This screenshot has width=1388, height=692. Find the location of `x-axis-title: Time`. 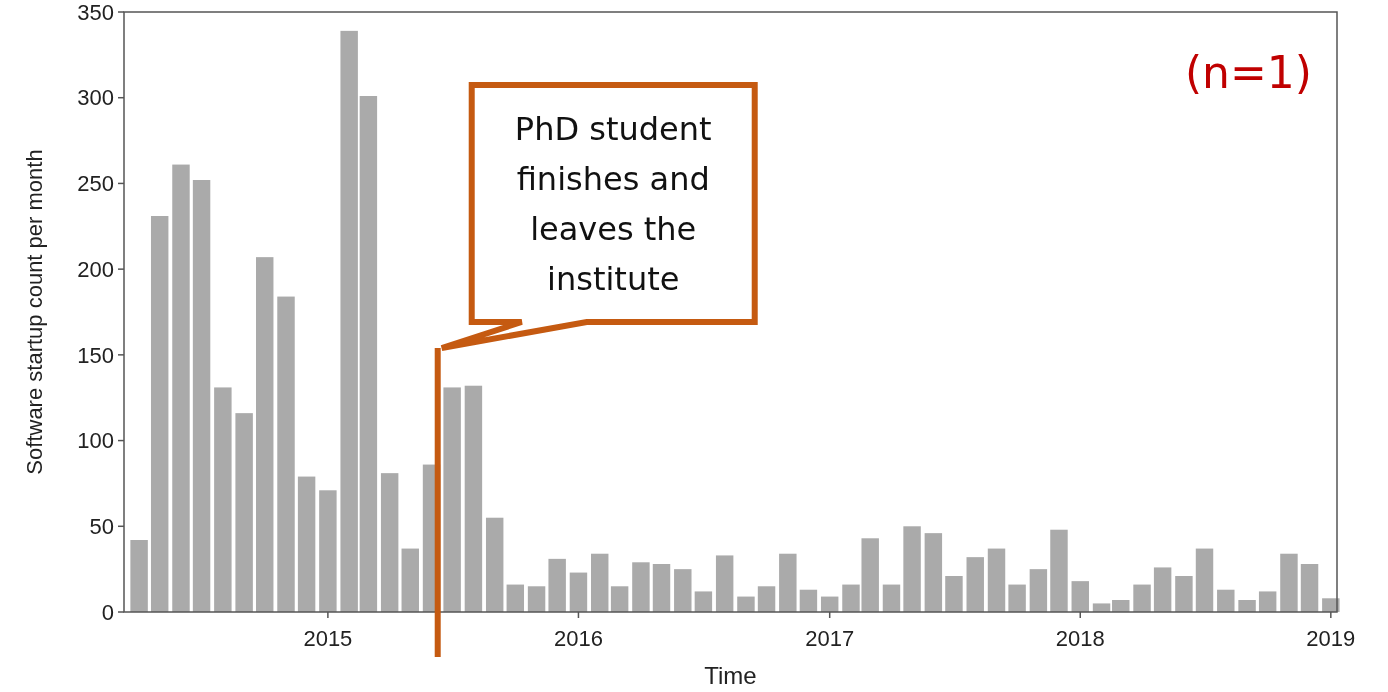

x-axis-title: Time is located at coordinates (730, 675).